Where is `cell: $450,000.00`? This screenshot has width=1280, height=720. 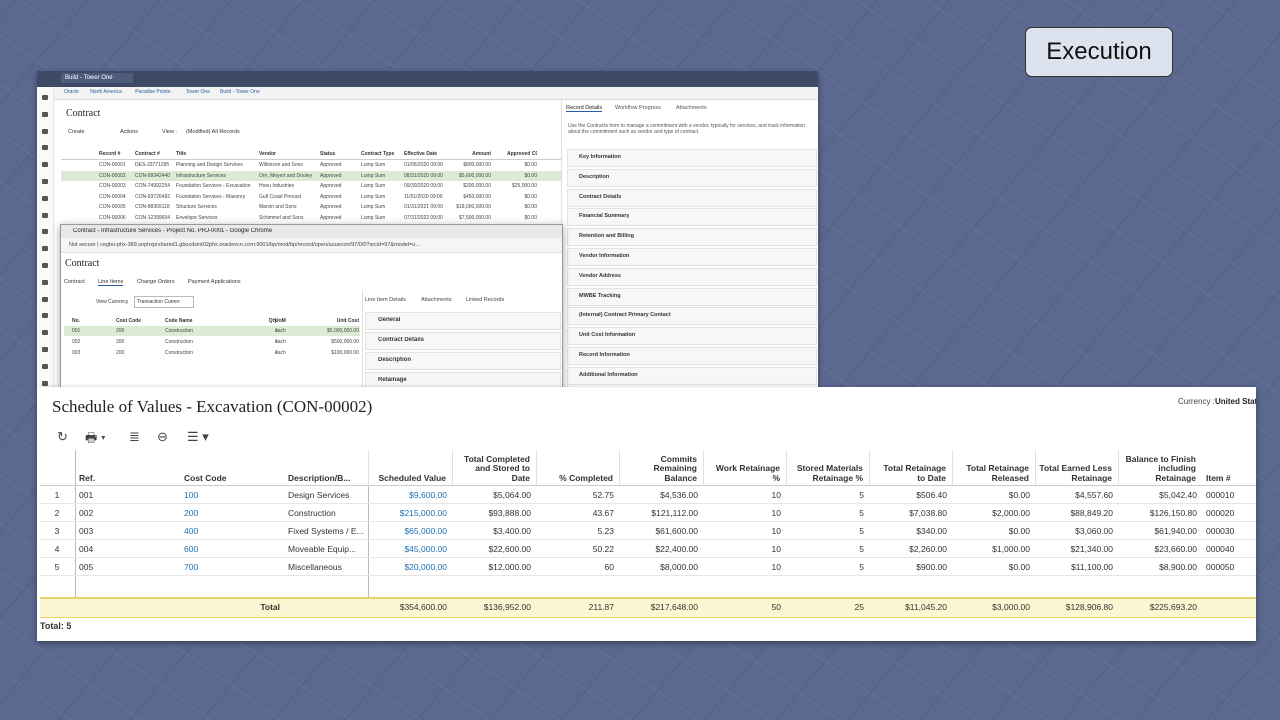
cell: $450,000.00 is located at coordinates (477, 196).